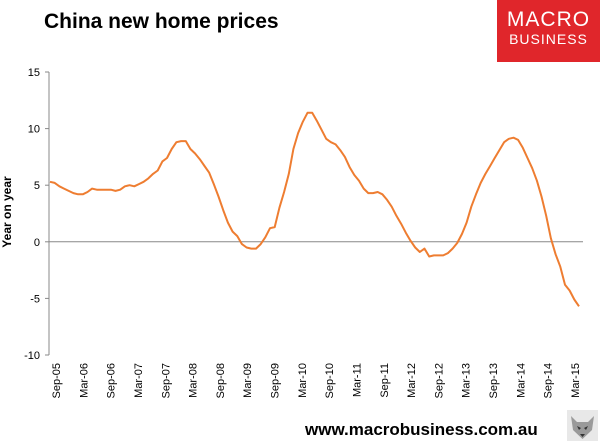 This screenshot has height=441, width=600. I want to click on x-tick-label: Sep-11, so click(385, 380).